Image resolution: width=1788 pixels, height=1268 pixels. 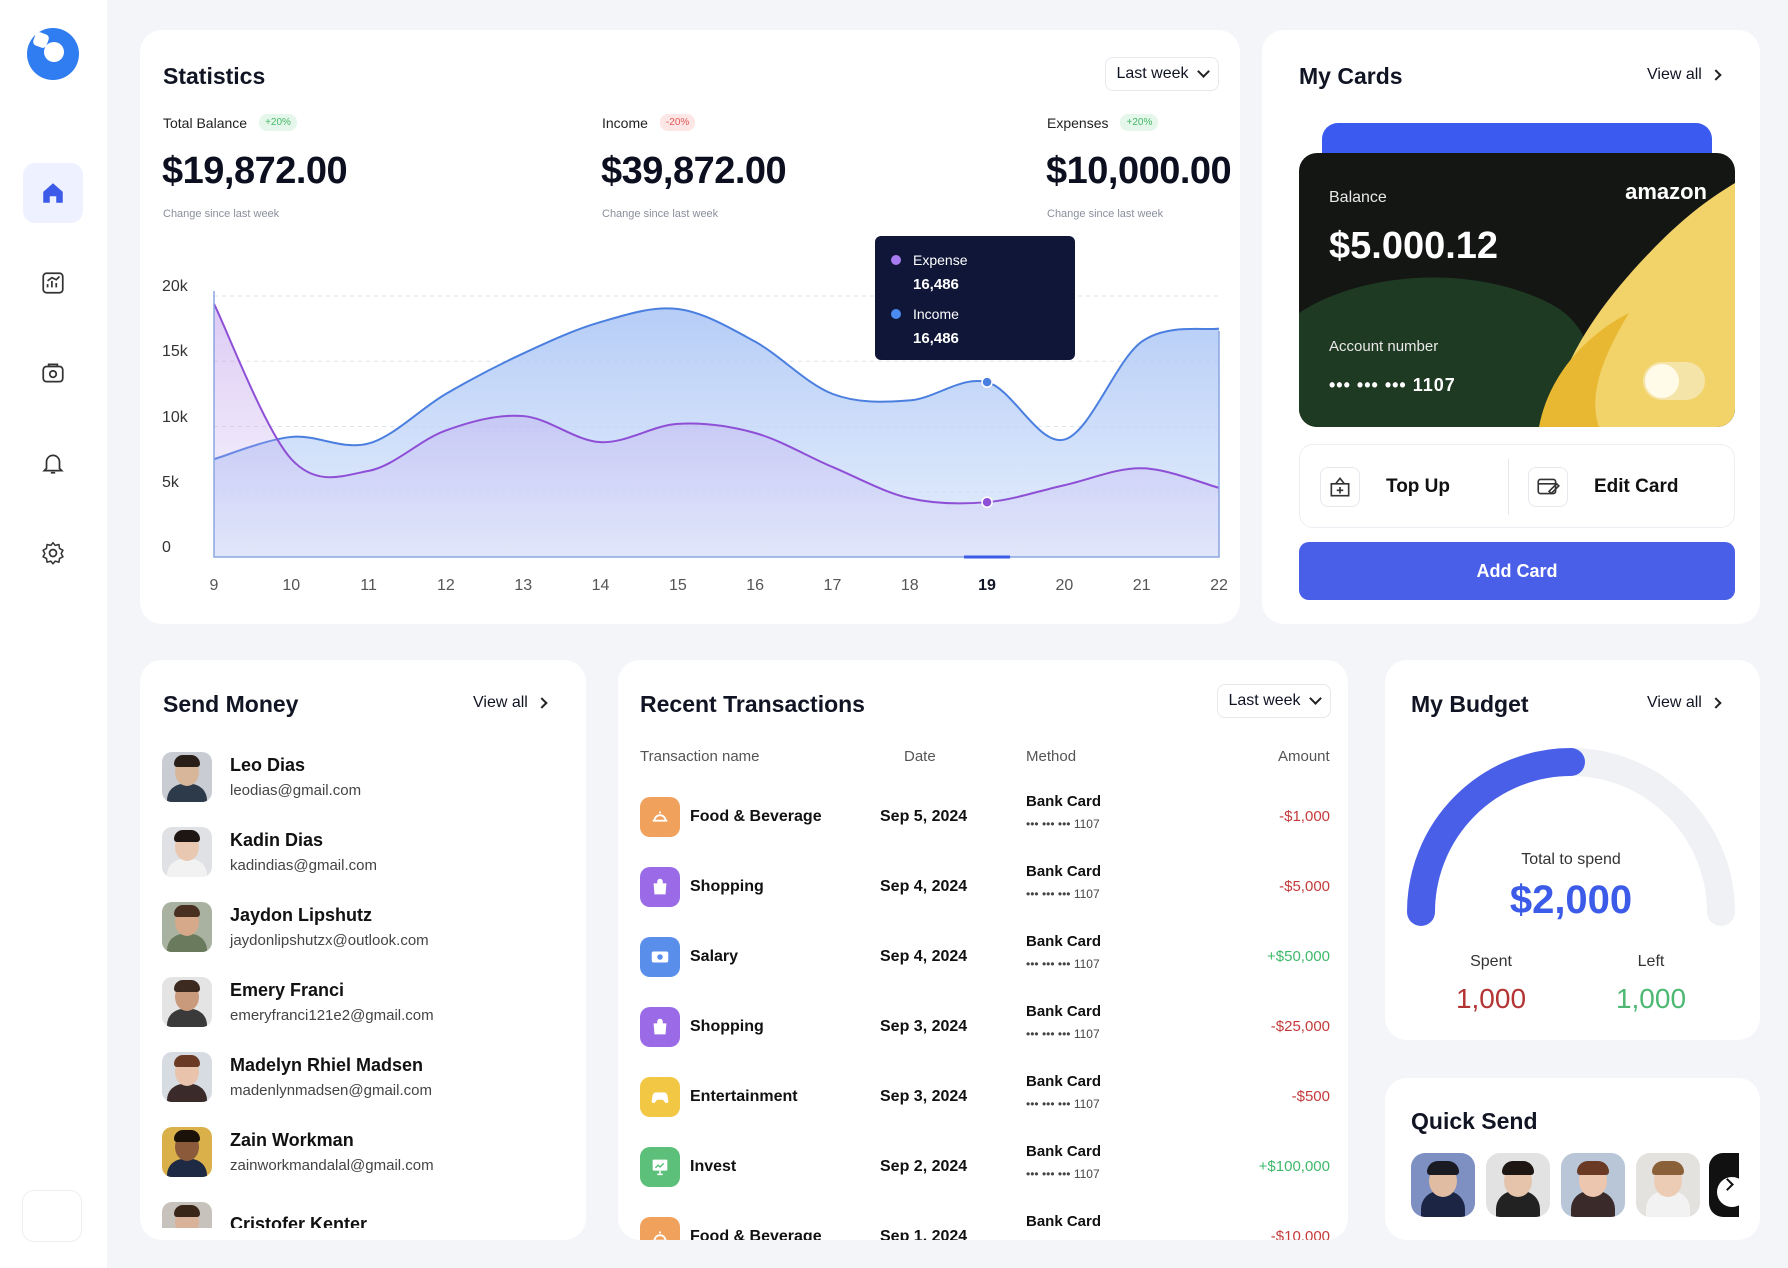 What do you see at coordinates (1517, 571) in the screenshot?
I see `add-card-button: Add Card` at bounding box center [1517, 571].